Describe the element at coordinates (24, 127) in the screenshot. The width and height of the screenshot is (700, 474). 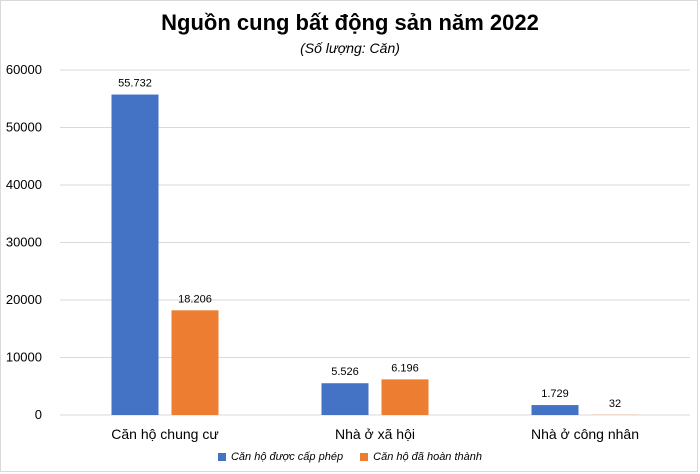
I see `y-tick-label: 50000` at that location.